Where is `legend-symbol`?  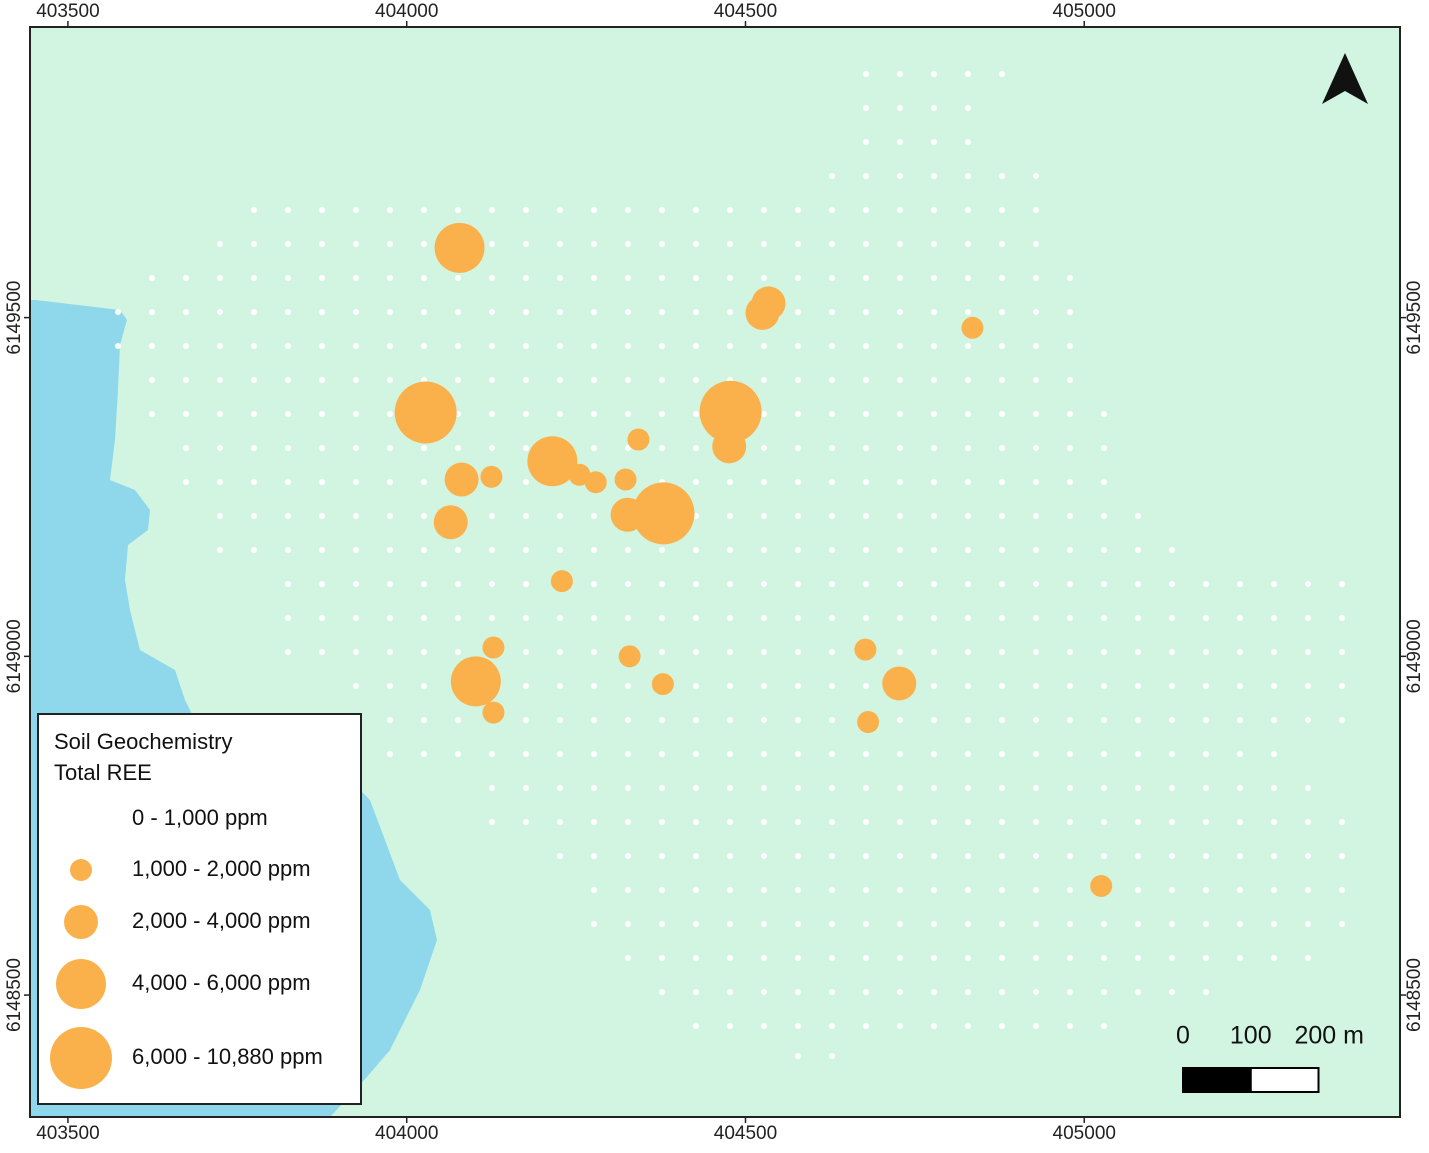 legend-symbol is located at coordinates (81, 984).